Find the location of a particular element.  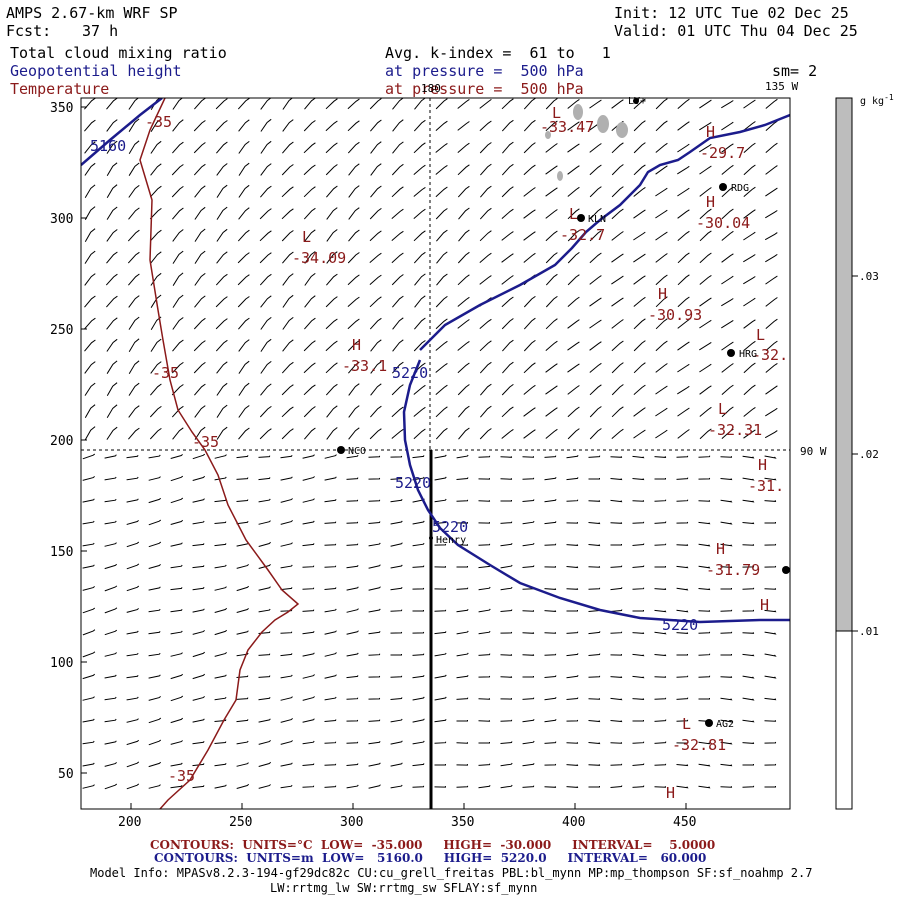

colorbar-shaded is located at coordinates (844, 364).